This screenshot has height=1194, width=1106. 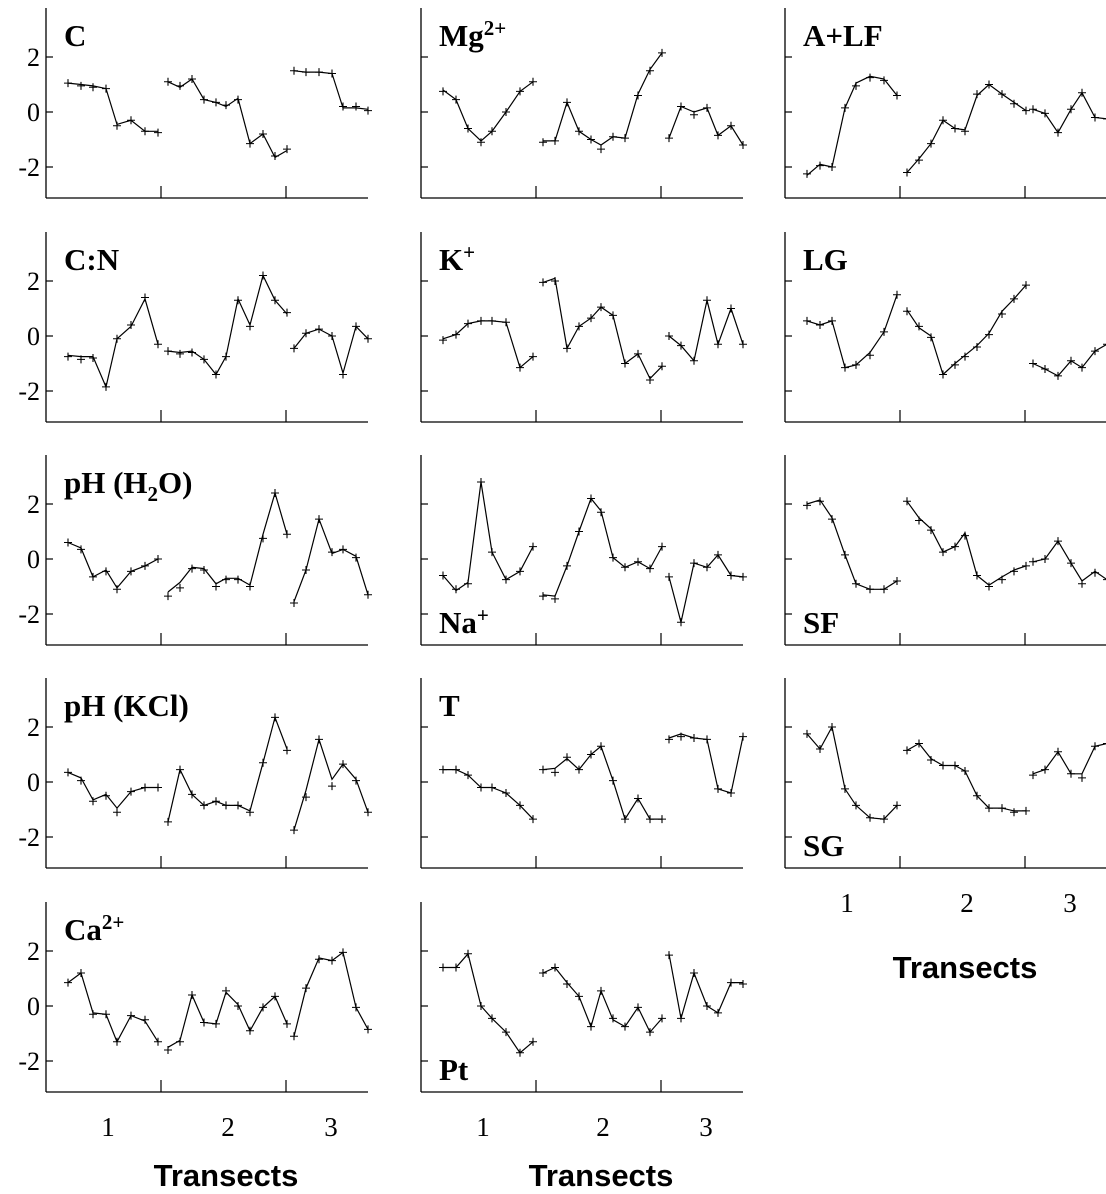 What do you see at coordinates (847, 903) in the screenshot?
I see `transect-label: 1` at bounding box center [847, 903].